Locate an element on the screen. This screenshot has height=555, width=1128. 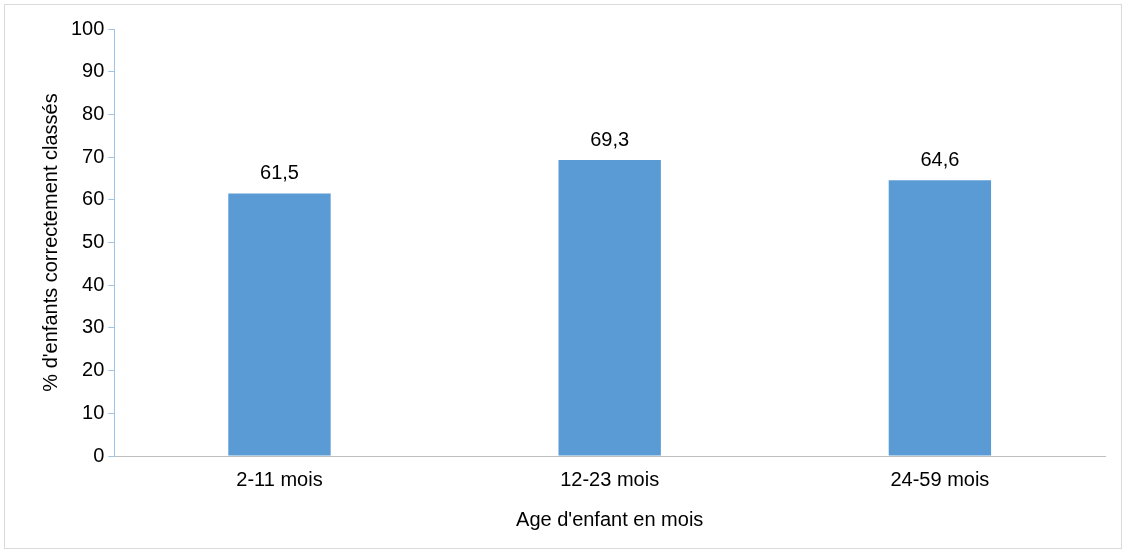
y-tick-label: 50 is located at coordinates (93, 241).